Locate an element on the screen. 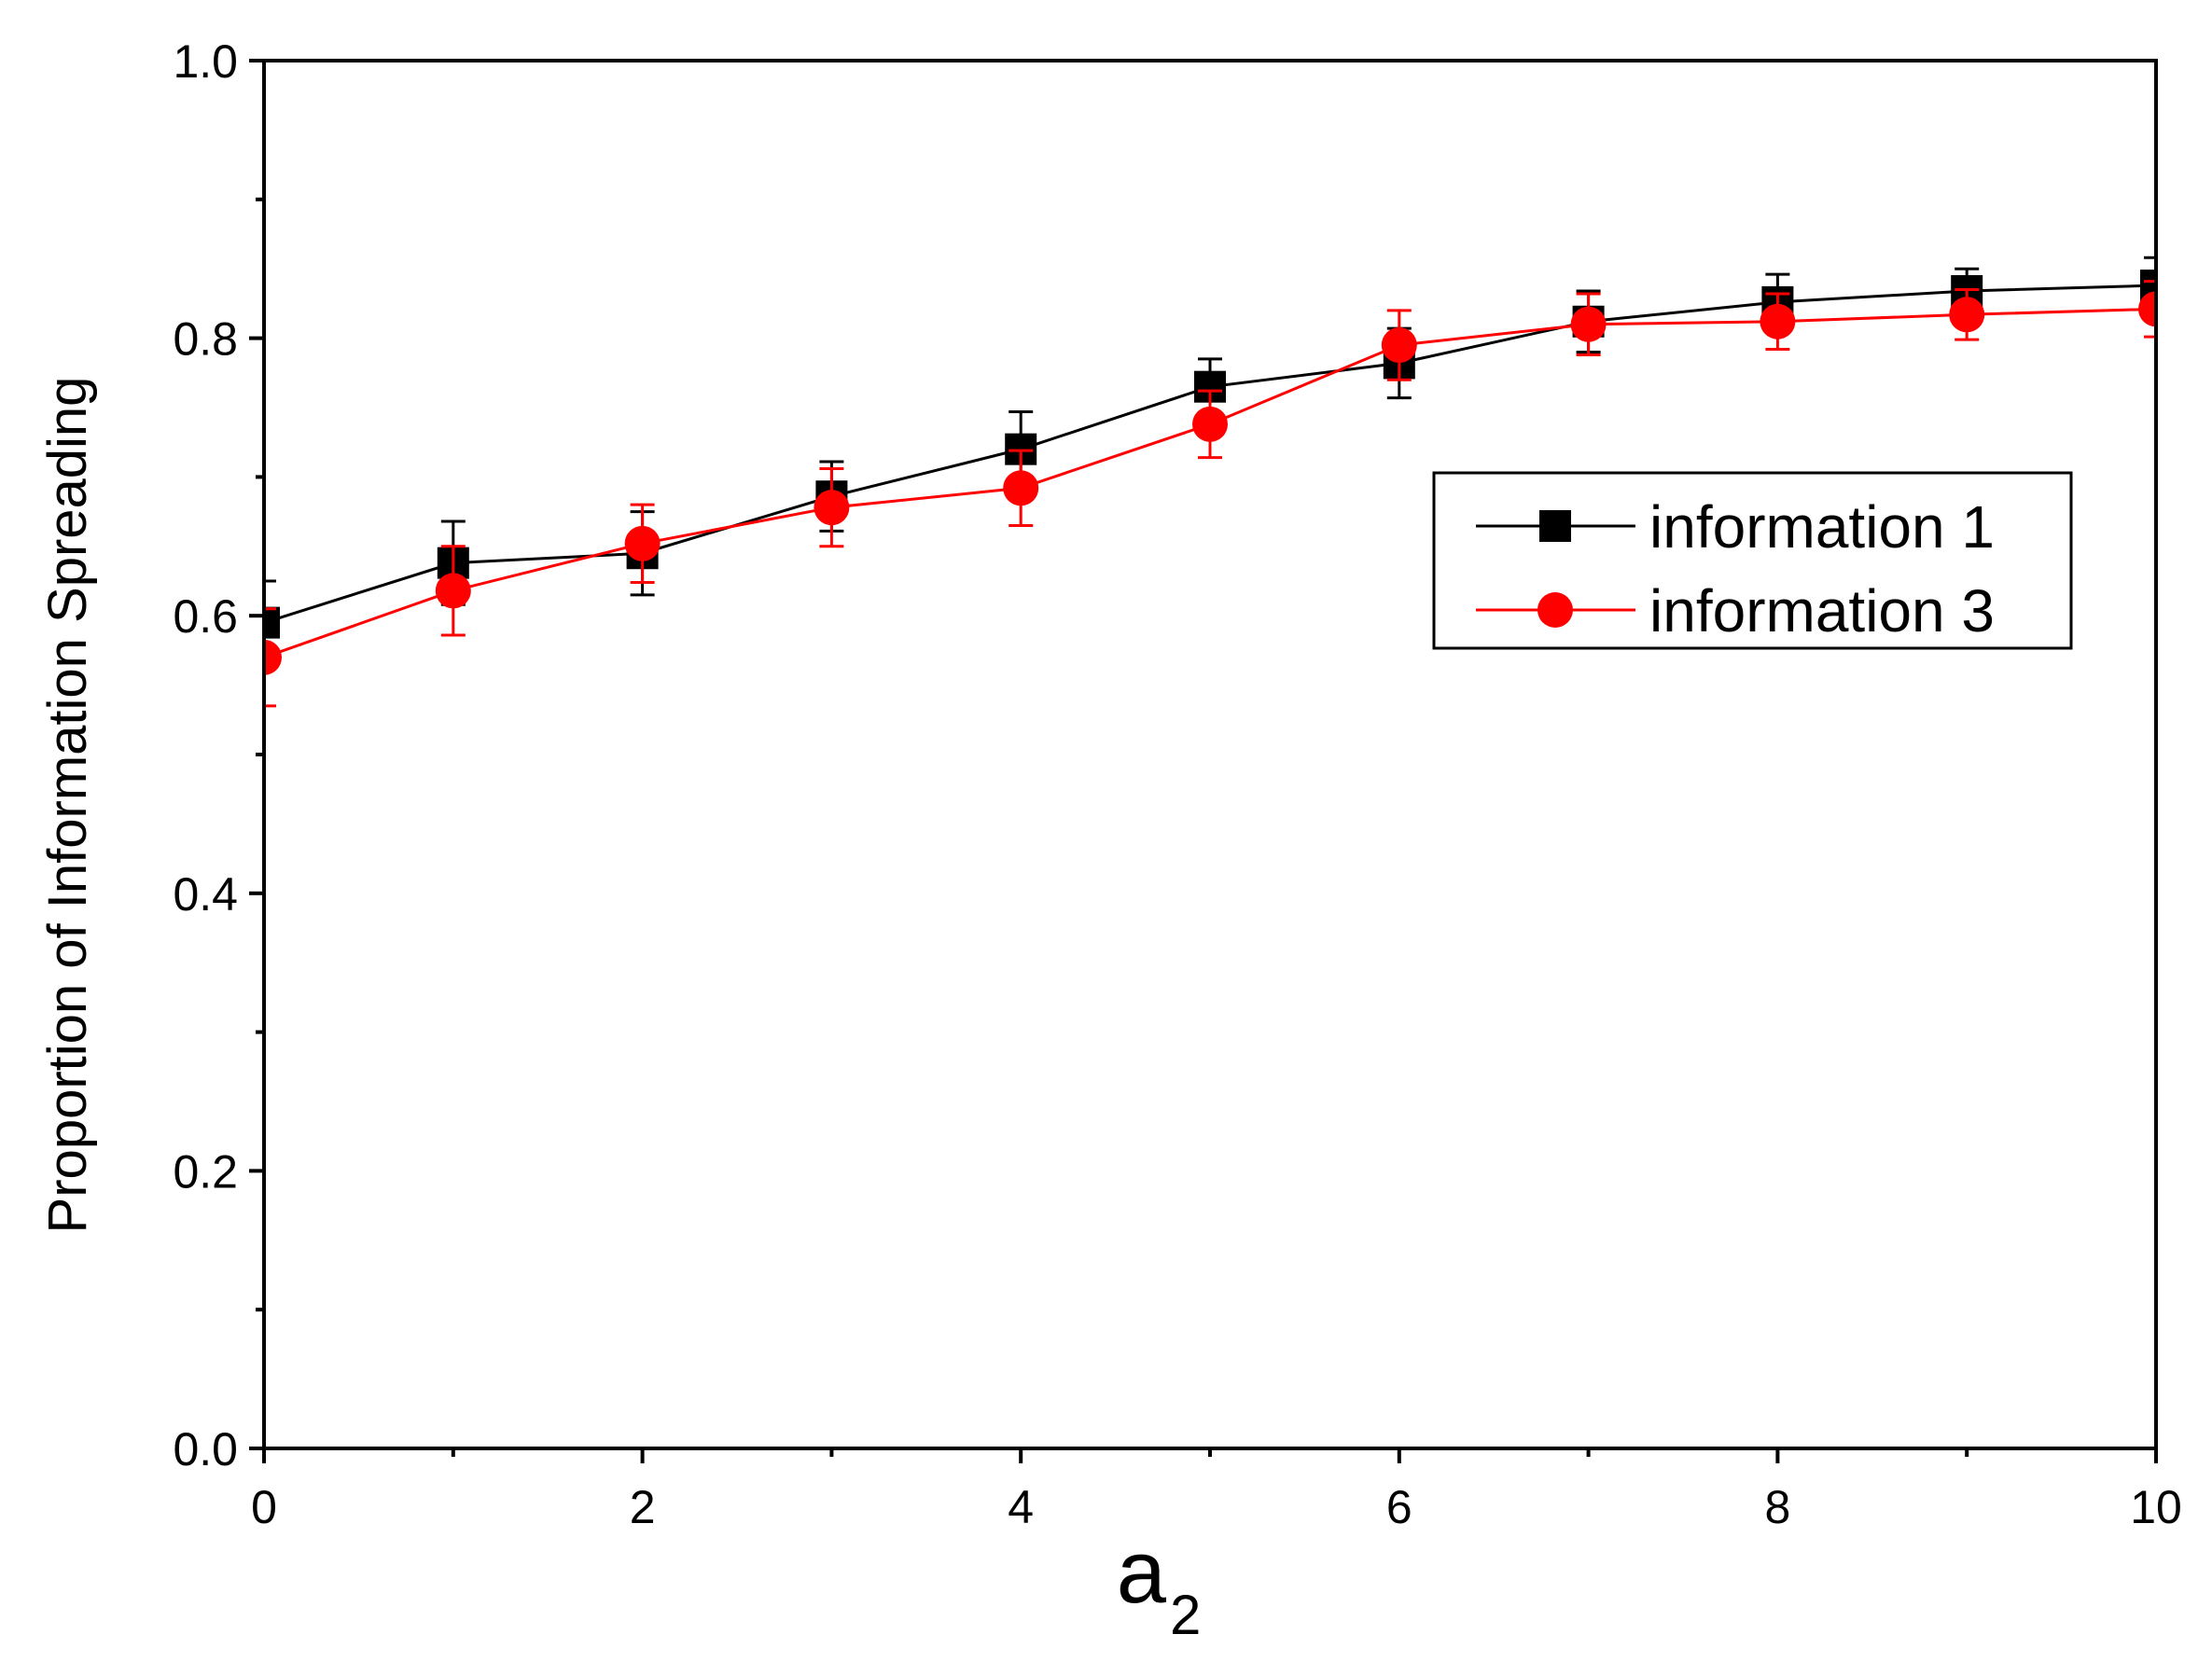 Image resolution: width=2212 pixels, height=1662 pixels. x-tick-label: 0 is located at coordinates (264, 1507).